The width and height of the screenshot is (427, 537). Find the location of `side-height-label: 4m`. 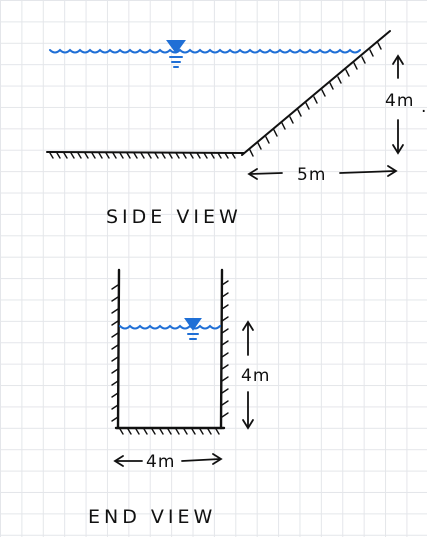

side-height-label: 4m is located at coordinates (399, 101).